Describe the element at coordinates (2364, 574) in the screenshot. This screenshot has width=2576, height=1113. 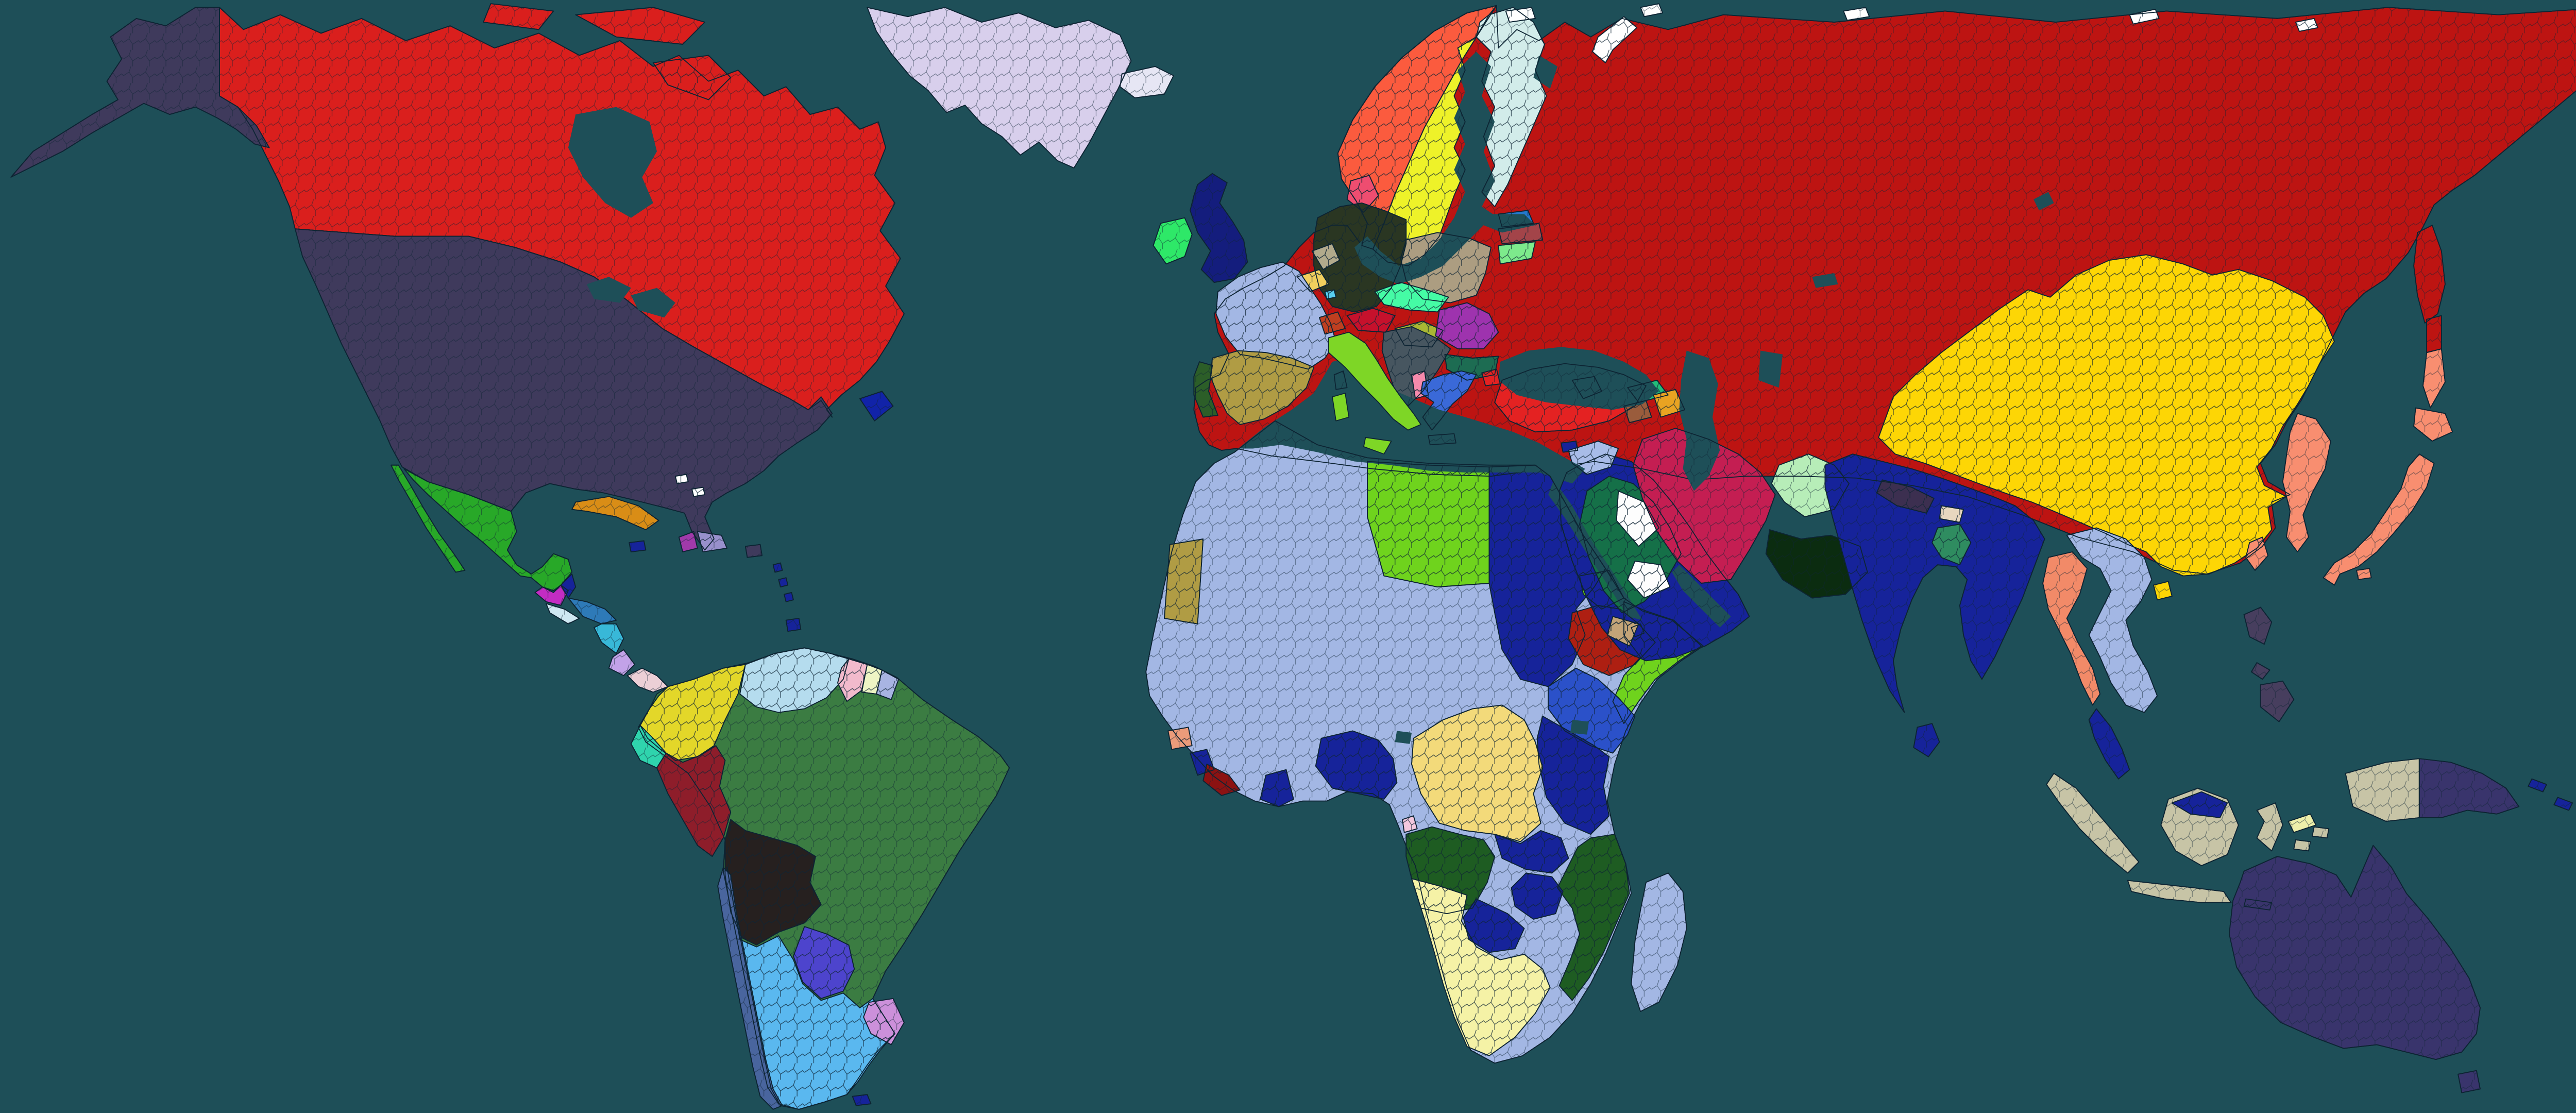
I see `region-japan-shikoku` at that location.